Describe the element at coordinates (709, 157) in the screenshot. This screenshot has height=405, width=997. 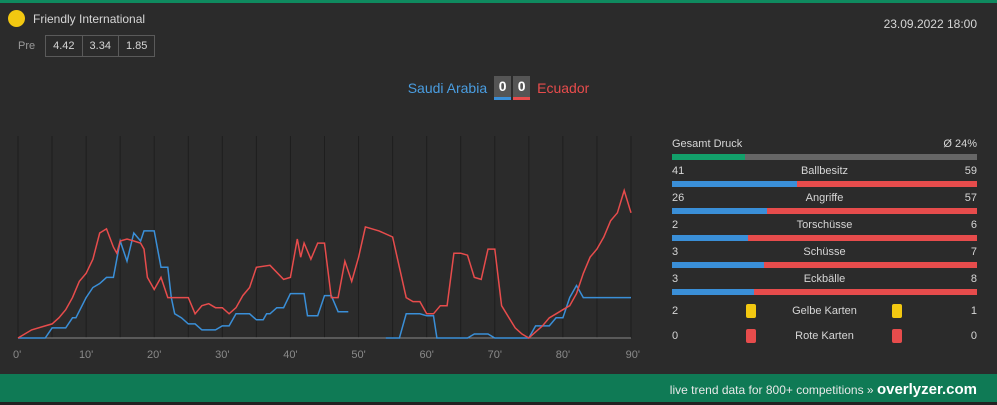
I see `pressure-bar-fill` at that location.